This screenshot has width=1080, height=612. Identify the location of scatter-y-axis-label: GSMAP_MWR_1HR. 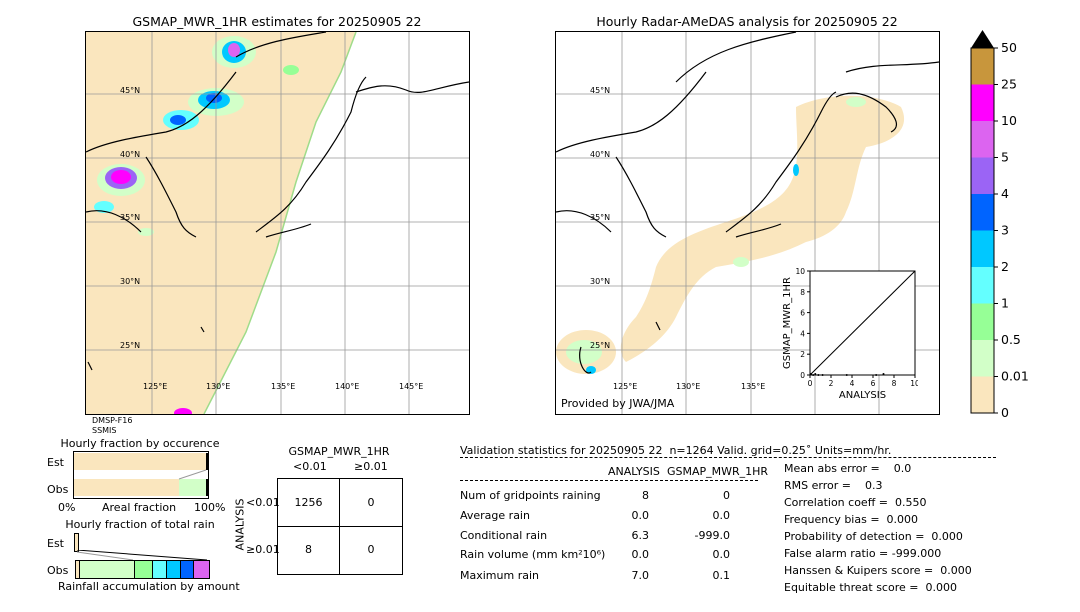
(787, 323).